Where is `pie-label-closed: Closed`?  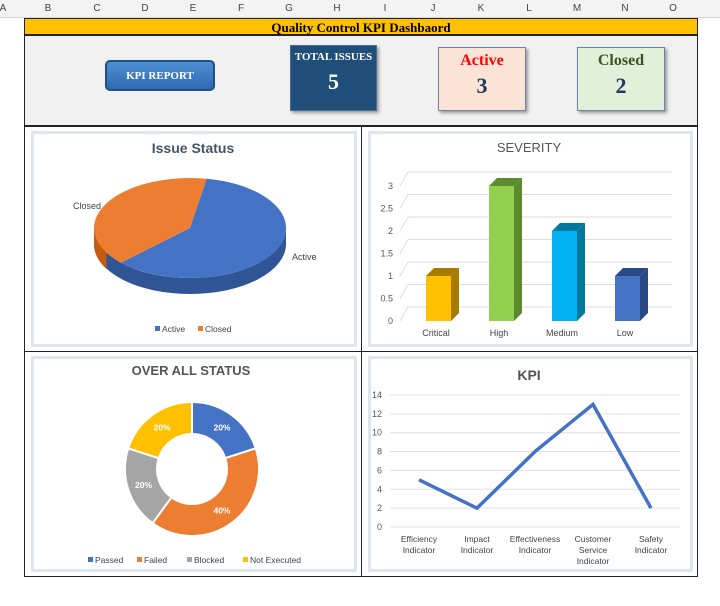 pie-label-closed: Closed is located at coordinates (87, 206).